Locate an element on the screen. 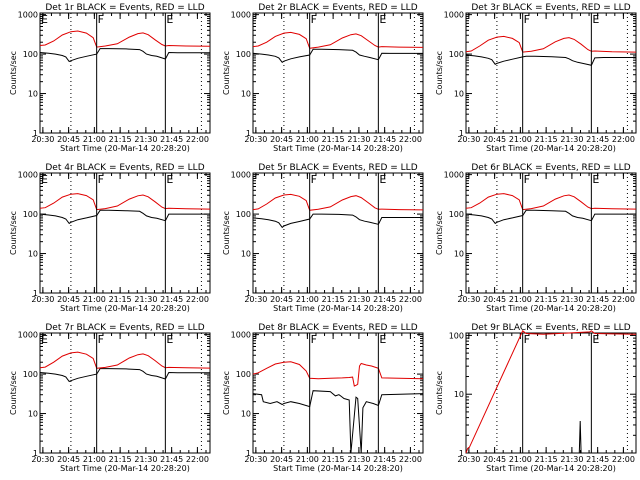  panel-title: Det 2r BLACK = Events, RED = LLD is located at coordinates (337, 8).